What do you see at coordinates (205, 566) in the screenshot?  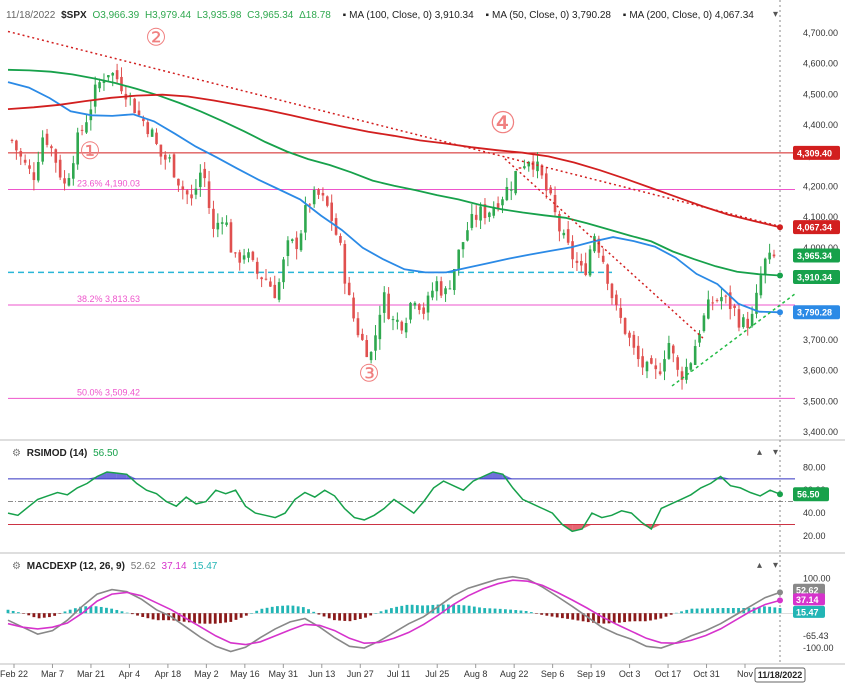 I see `macd-value-3: 15.47` at bounding box center [205, 566].